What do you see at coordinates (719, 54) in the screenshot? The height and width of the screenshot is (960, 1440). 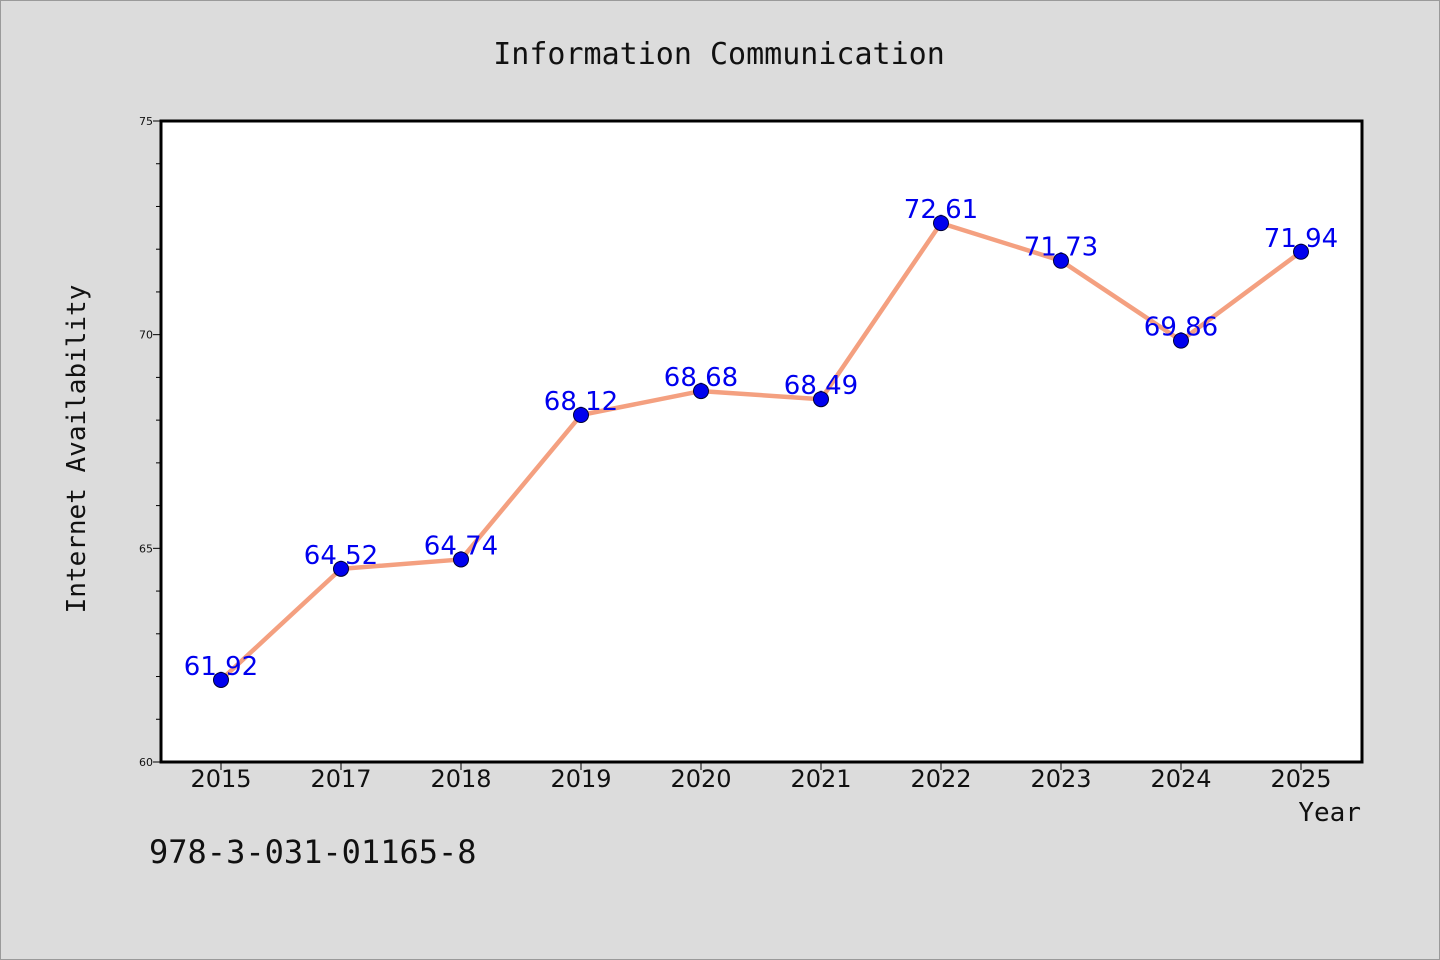 I see `chart-title: Information Communication` at bounding box center [719, 54].